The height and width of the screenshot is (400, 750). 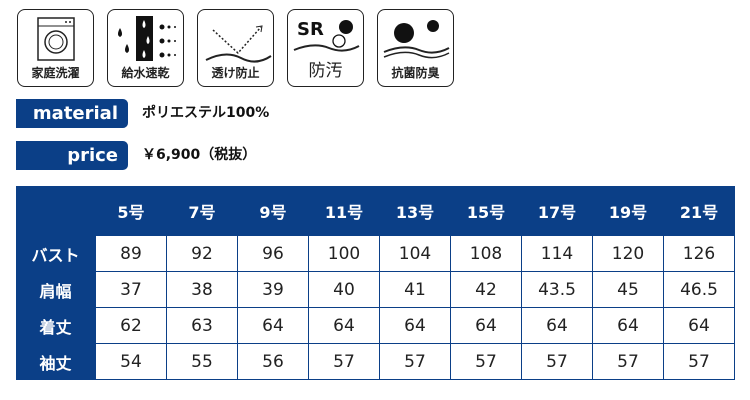 What do you see at coordinates (145, 48) in the screenshot?
I see `quick-dry-icon: 給水速乾` at bounding box center [145, 48].